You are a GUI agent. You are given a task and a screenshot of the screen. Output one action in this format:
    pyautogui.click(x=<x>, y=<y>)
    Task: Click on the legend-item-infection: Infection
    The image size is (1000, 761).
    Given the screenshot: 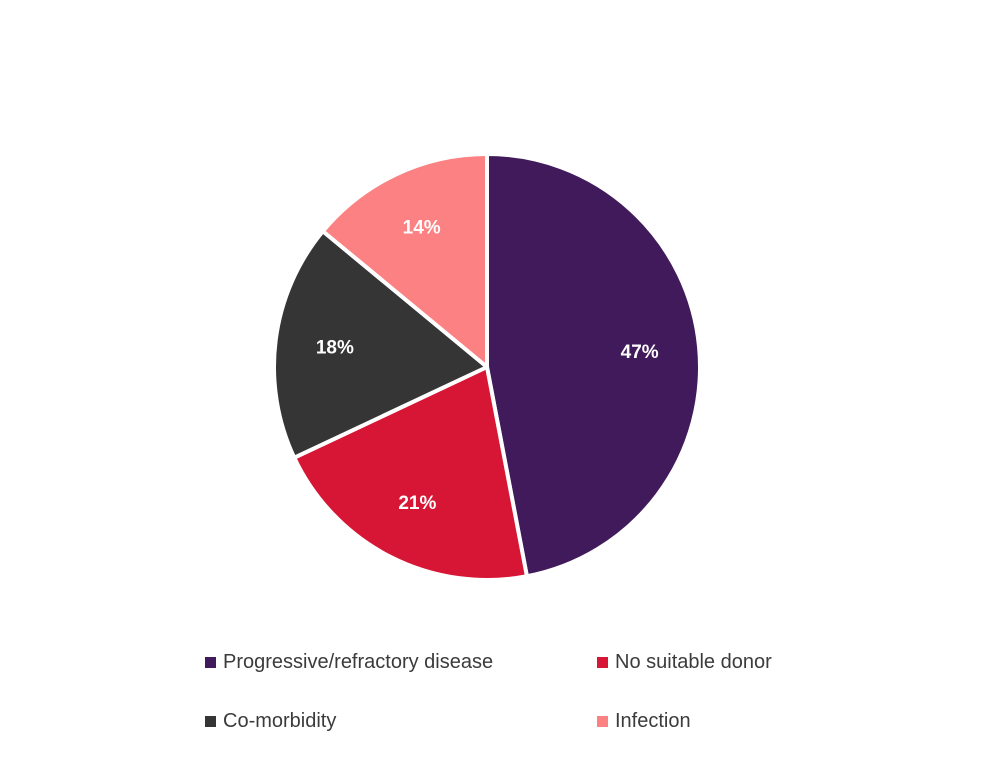 What is the action you would take?
    pyautogui.click(x=721, y=721)
    